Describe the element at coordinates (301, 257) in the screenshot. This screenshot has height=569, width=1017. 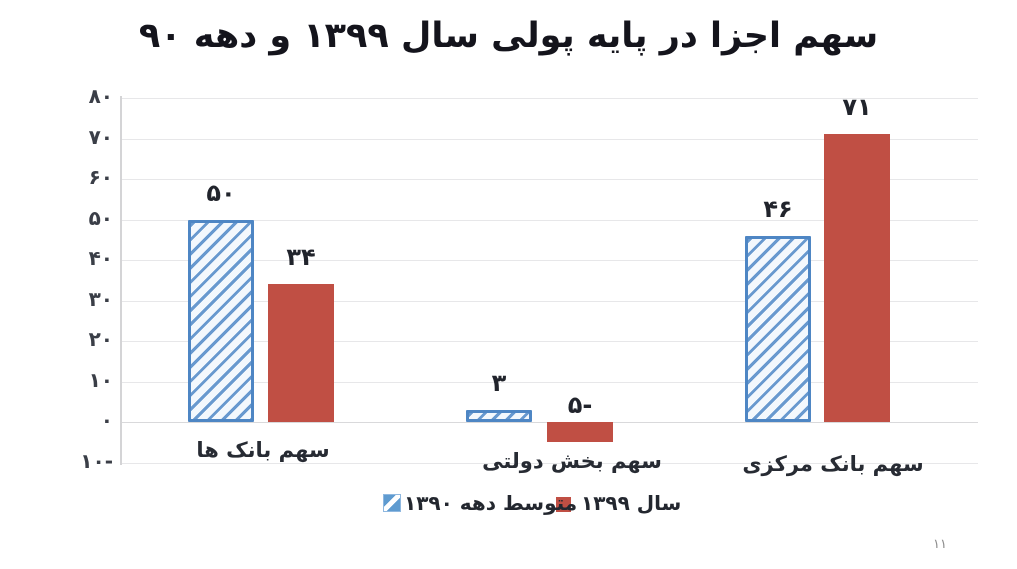
I see `bar-value-label: ۳۴` at that location.